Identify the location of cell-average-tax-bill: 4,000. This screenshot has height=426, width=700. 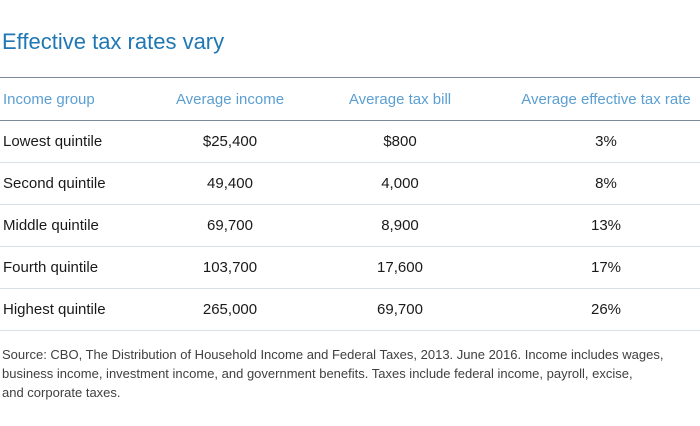
(400, 183).